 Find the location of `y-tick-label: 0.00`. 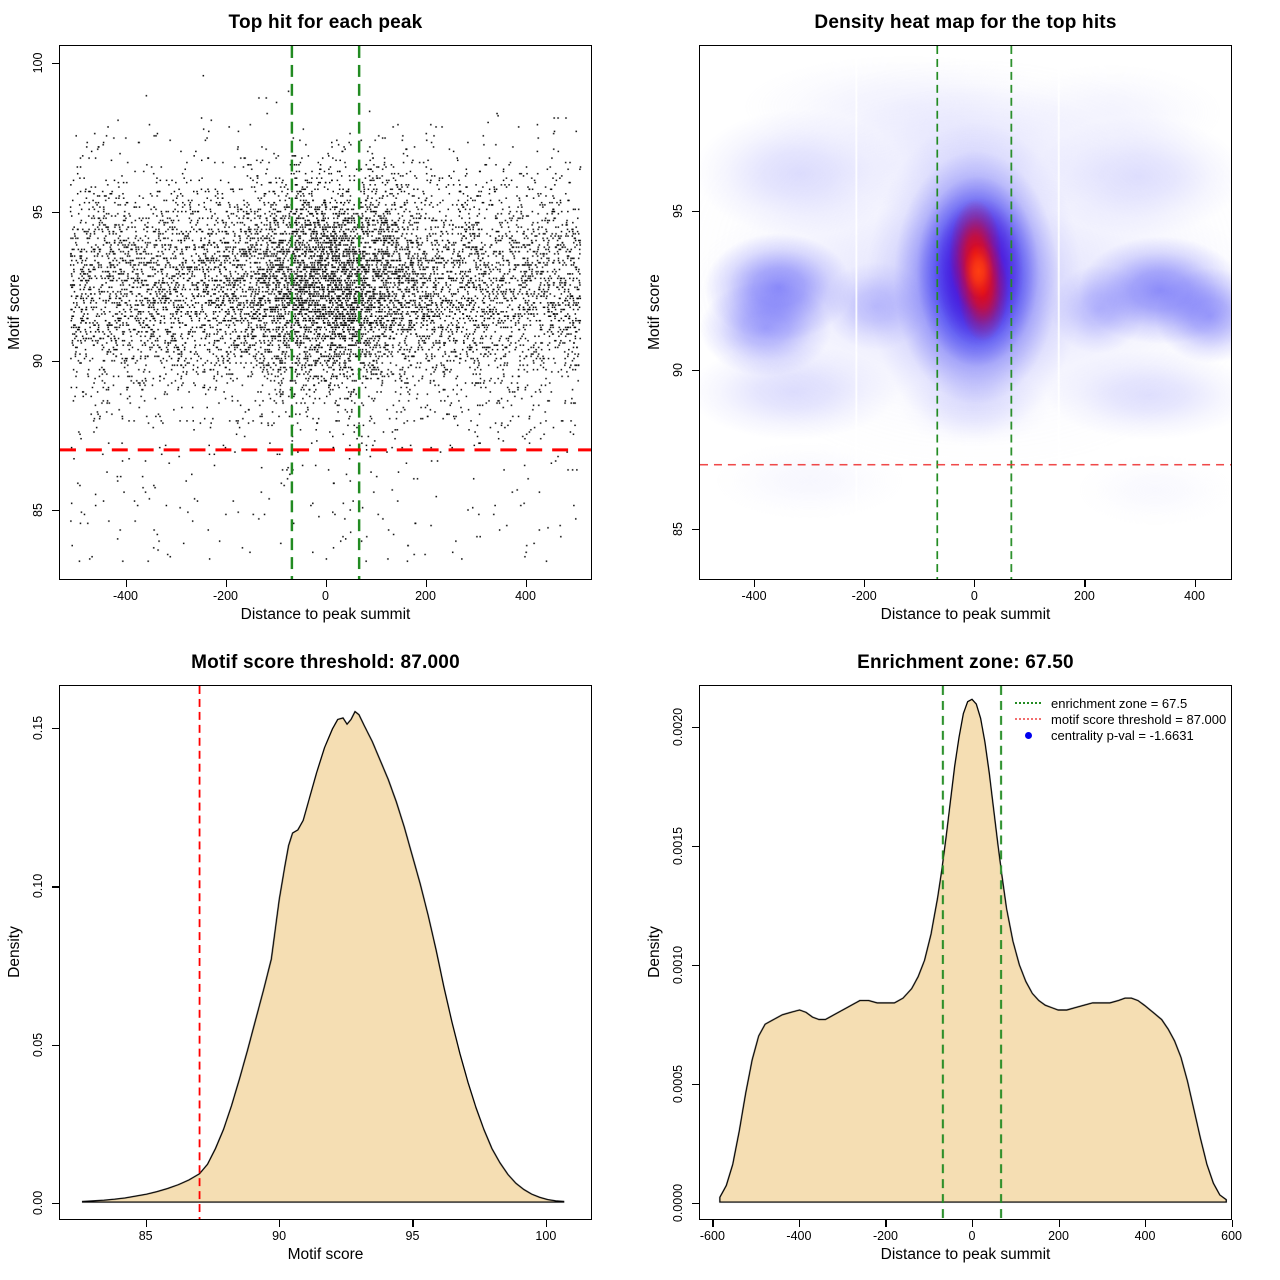

y-tick-label: 0.00 is located at coordinates (38, 1203).